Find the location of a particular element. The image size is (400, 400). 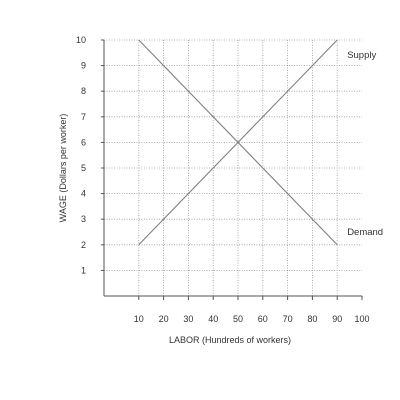

y-tick-label-5: 5 is located at coordinates (83, 168).